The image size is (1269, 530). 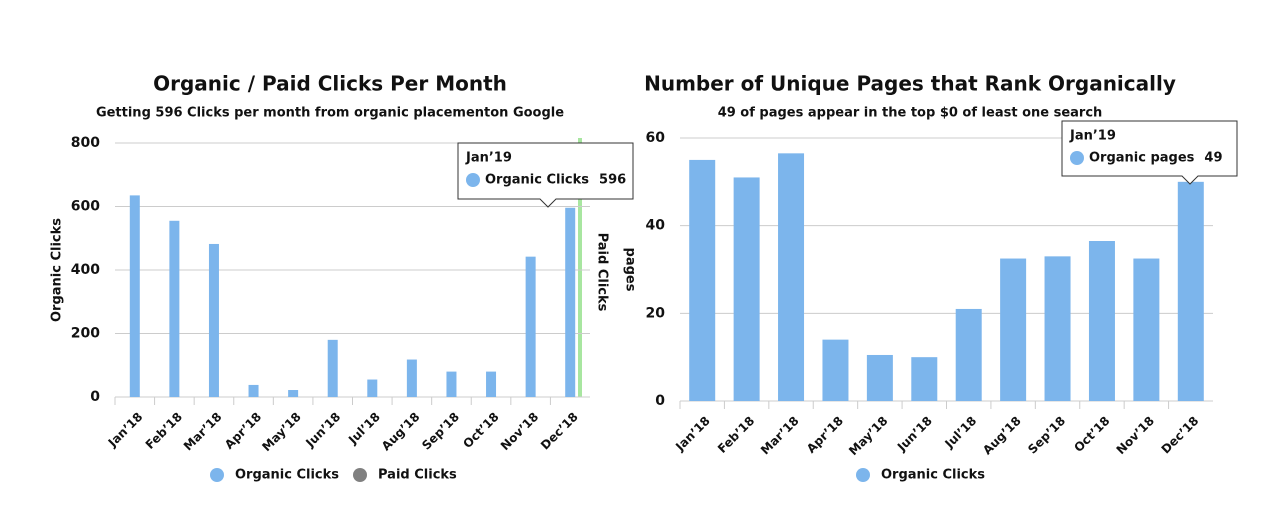 I want to click on tooltip-label: Organic pages, so click(x=1142, y=158).